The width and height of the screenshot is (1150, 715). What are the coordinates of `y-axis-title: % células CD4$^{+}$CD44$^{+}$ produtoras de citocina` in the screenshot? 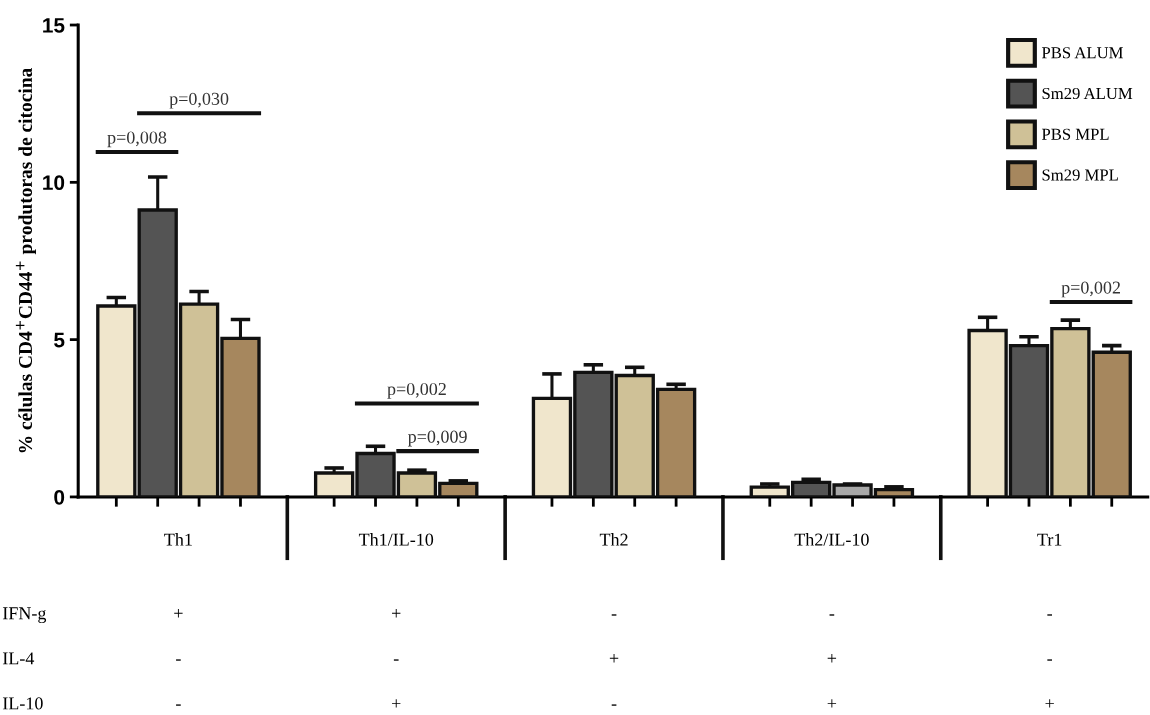 It's located at (25, 260).